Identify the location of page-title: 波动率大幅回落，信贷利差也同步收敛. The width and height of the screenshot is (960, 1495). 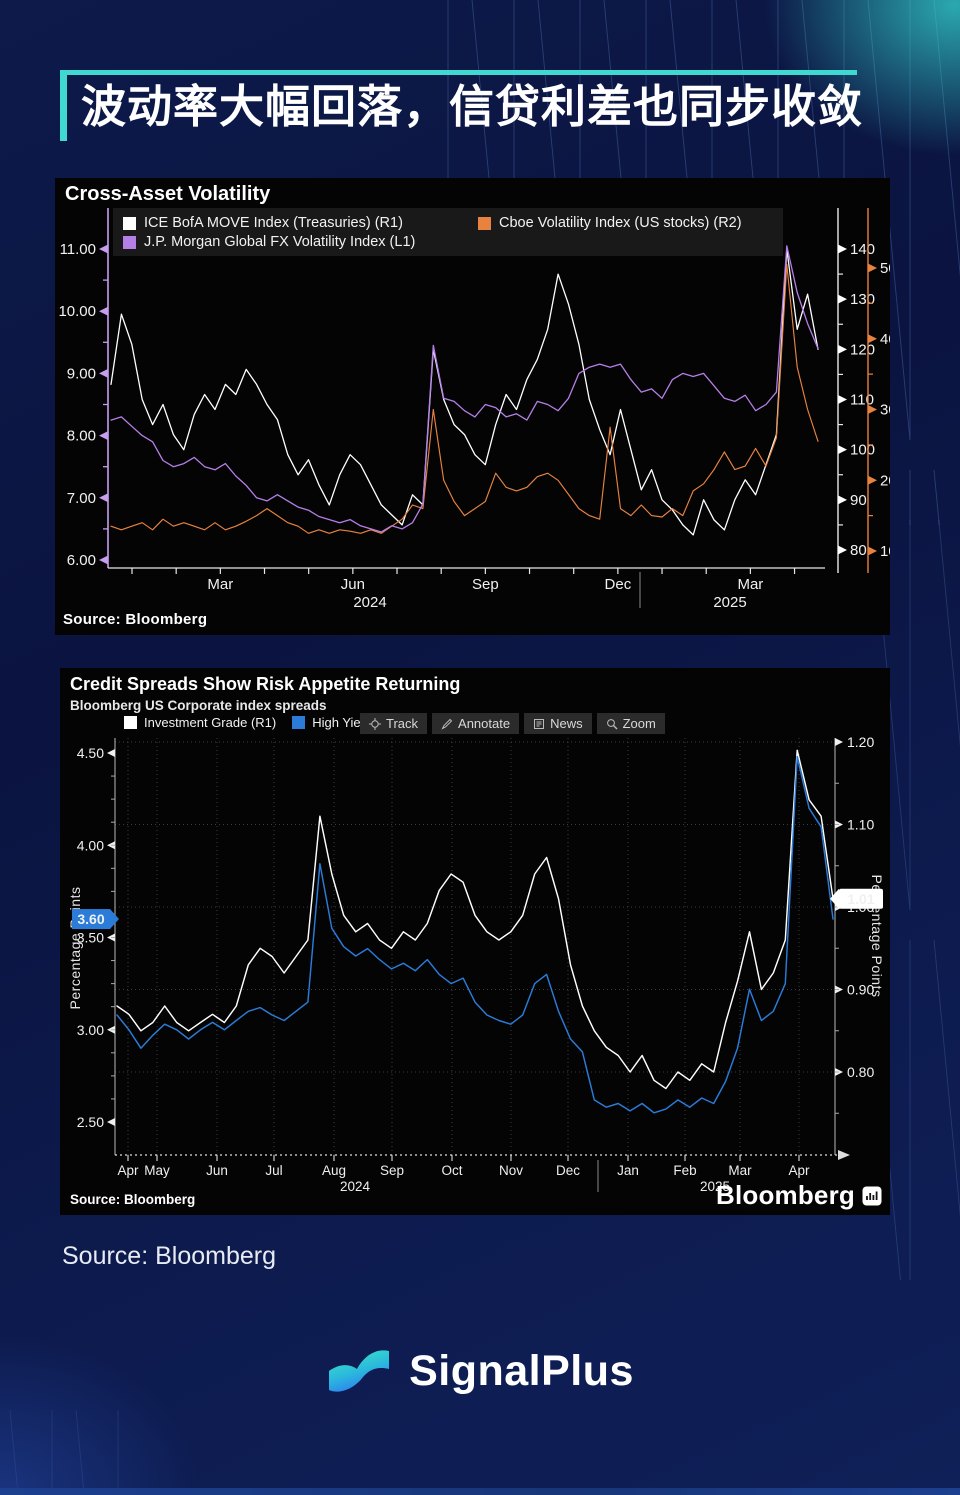
(472, 106).